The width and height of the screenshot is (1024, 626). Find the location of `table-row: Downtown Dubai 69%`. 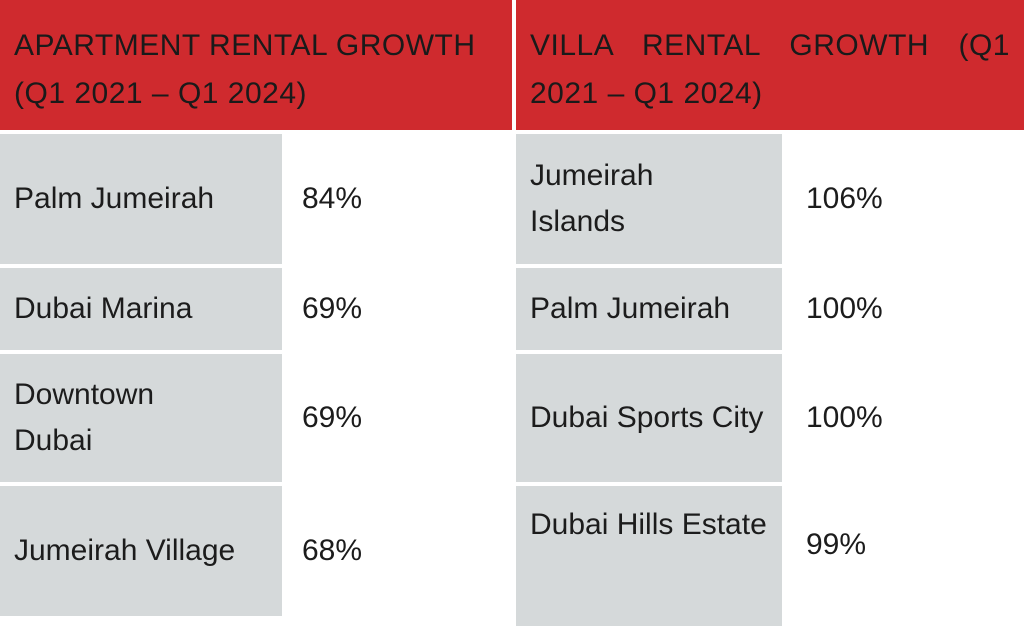

table-row: Downtown Dubai 69% is located at coordinates (256, 418).